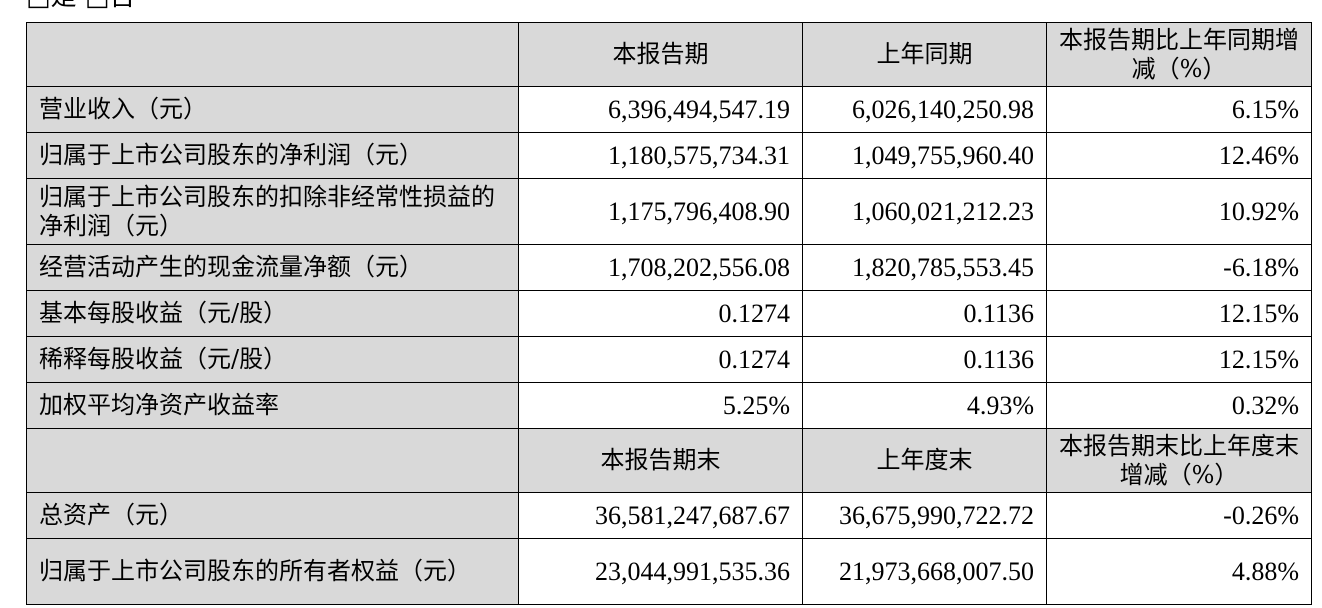 The height and width of the screenshot is (608, 1322). I want to click on prior-value: 4.93%, so click(924, 405).